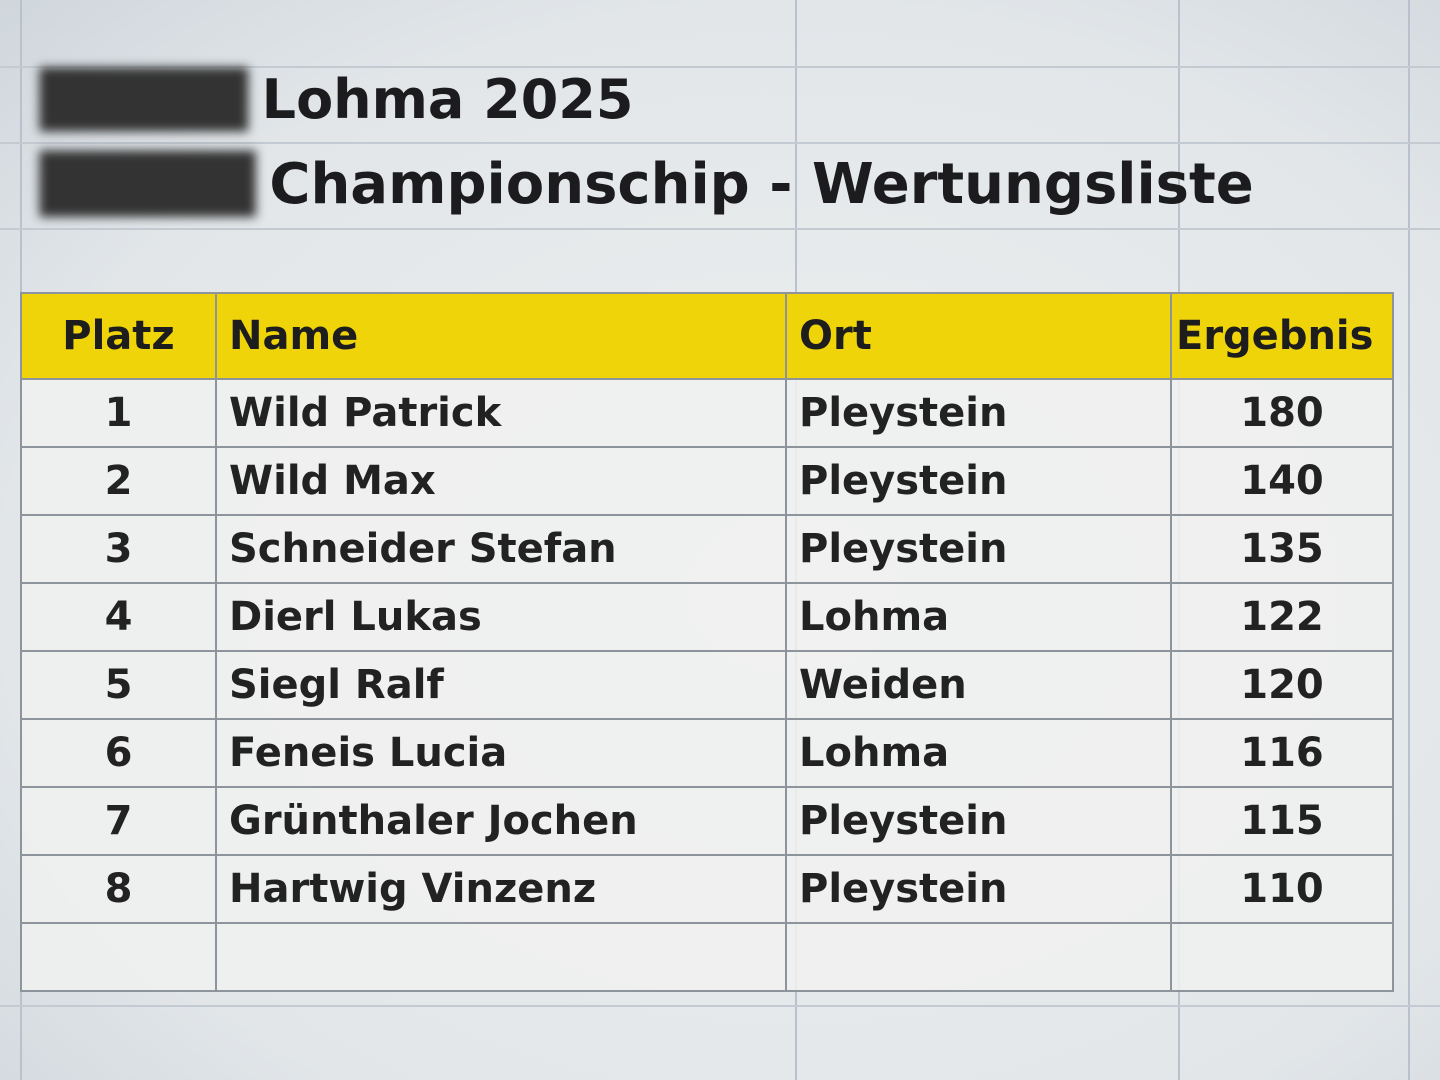 The width and height of the screenshot is (1440, 1080). What do you see at coordinates (118, 821) in the screenshot?
I see `cell-platz: 7` at bounding box center [118, 821].